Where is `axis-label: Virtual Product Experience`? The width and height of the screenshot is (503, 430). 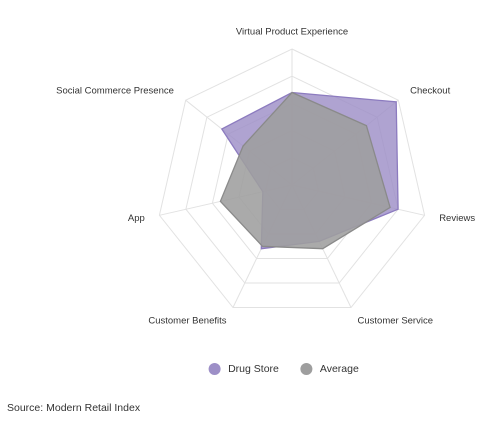 axis-label: Virtual Product Experience is located at coordinates (292, 32).